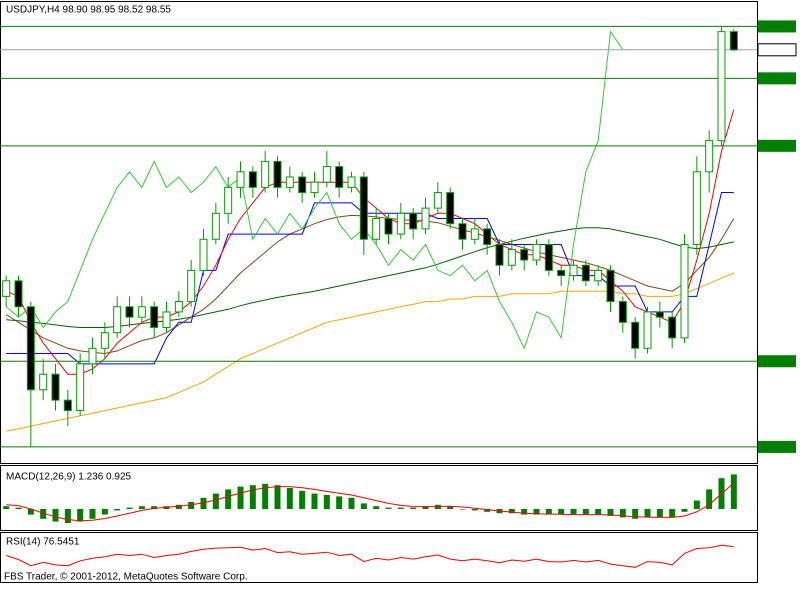 This screenshot has height=600, width=800. What do you see at coordinates (777, 50) in the screenshot?
I see `last-price-box` at bounding box center [777, 50].